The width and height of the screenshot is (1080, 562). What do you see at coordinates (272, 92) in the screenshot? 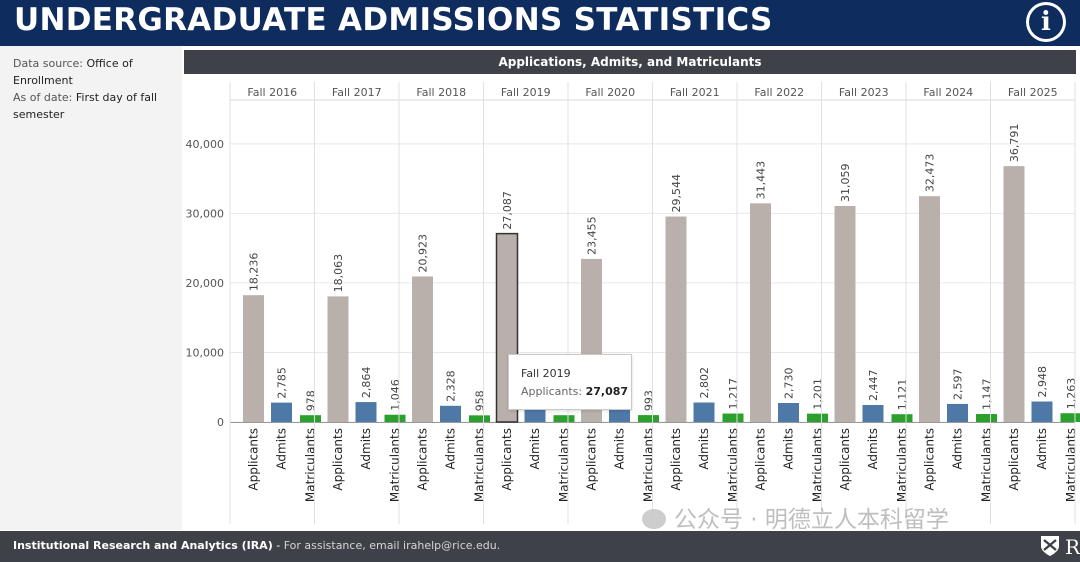
I see `year-header: Fall 2016` at bounding box center [272, 92].